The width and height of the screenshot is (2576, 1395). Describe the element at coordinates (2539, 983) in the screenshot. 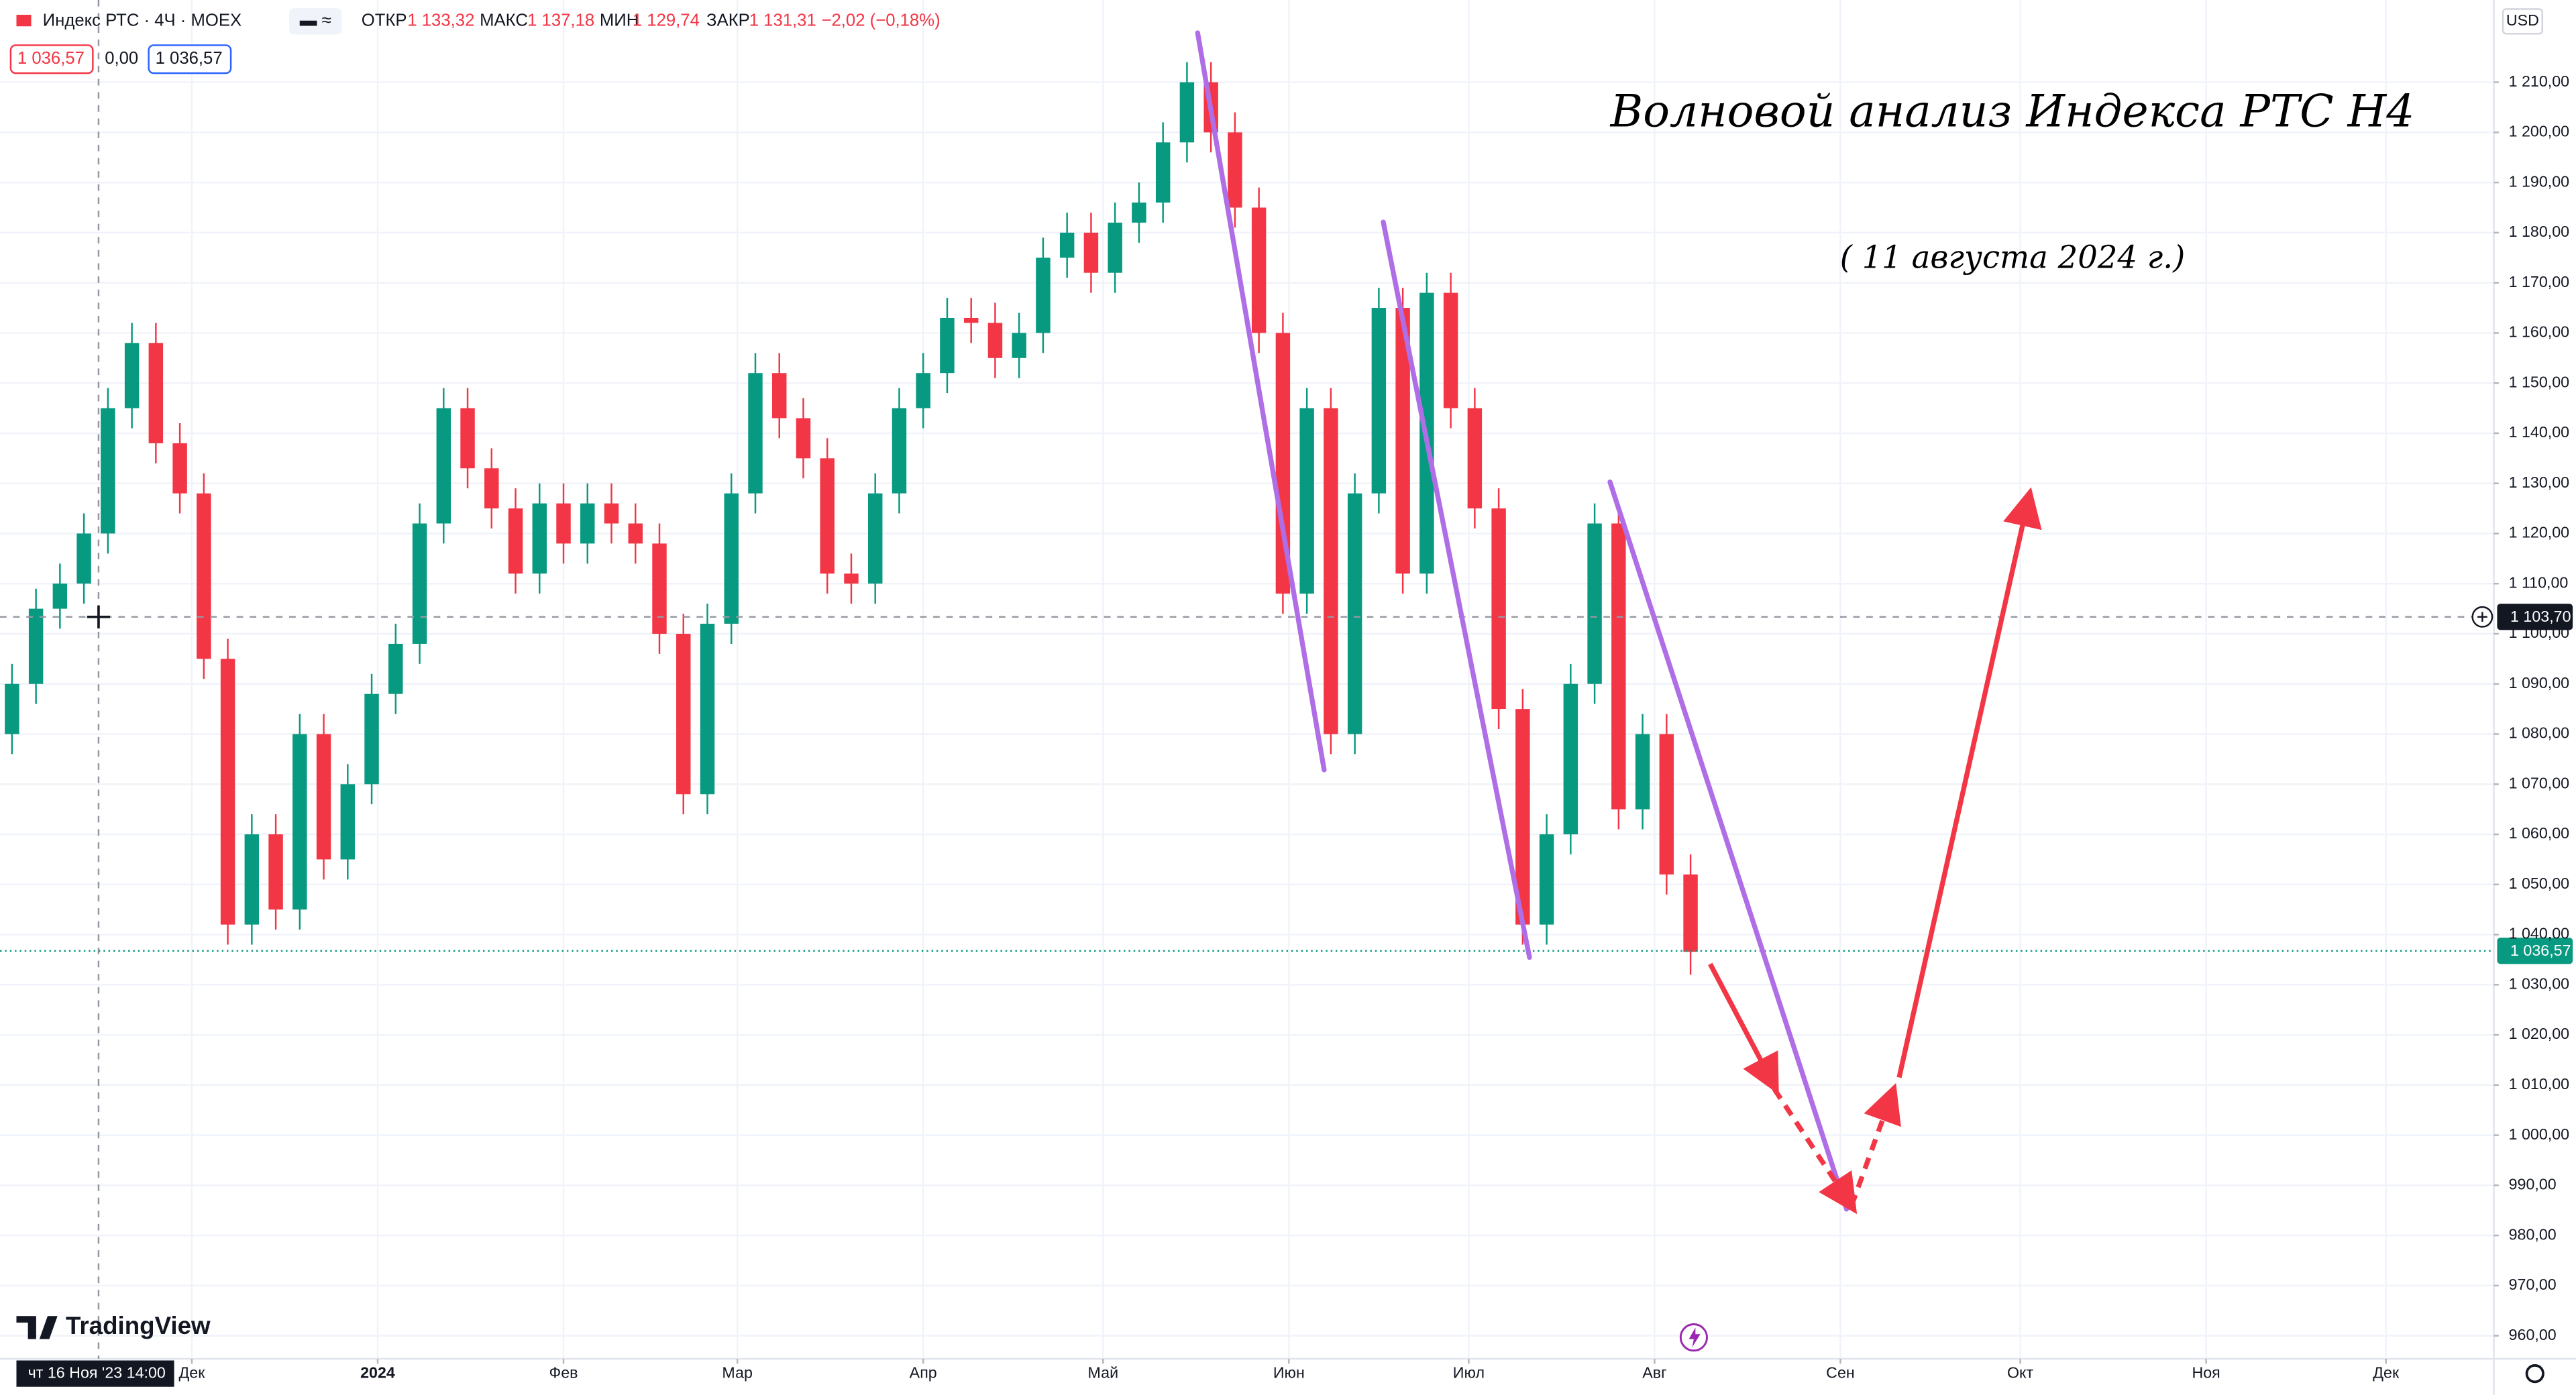

I see `y-tick-label: 1 030,00` at that location.